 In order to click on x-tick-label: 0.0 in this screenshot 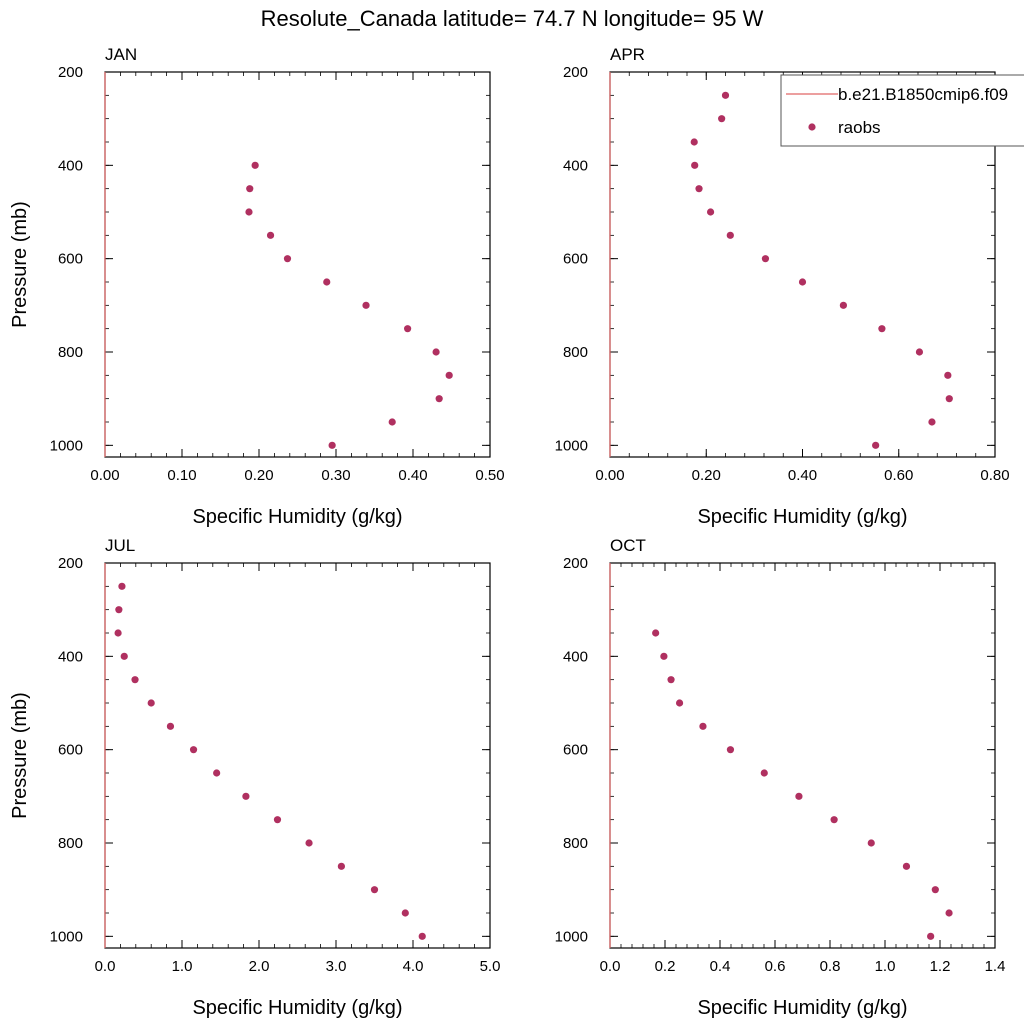, I will do `click(610, 966)`.